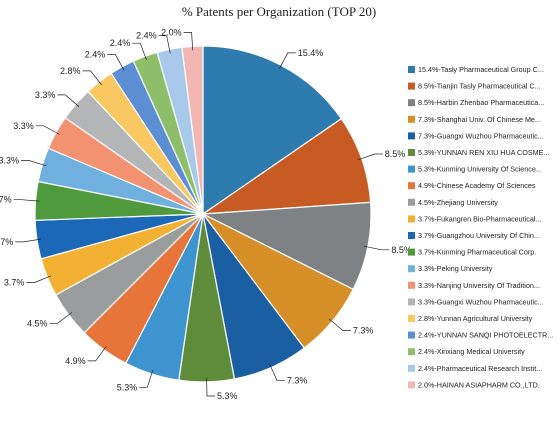 This screenshot has width=558, height=433. I want to click on legend-entry: 3.3%-Peking University, so click(455, 268).